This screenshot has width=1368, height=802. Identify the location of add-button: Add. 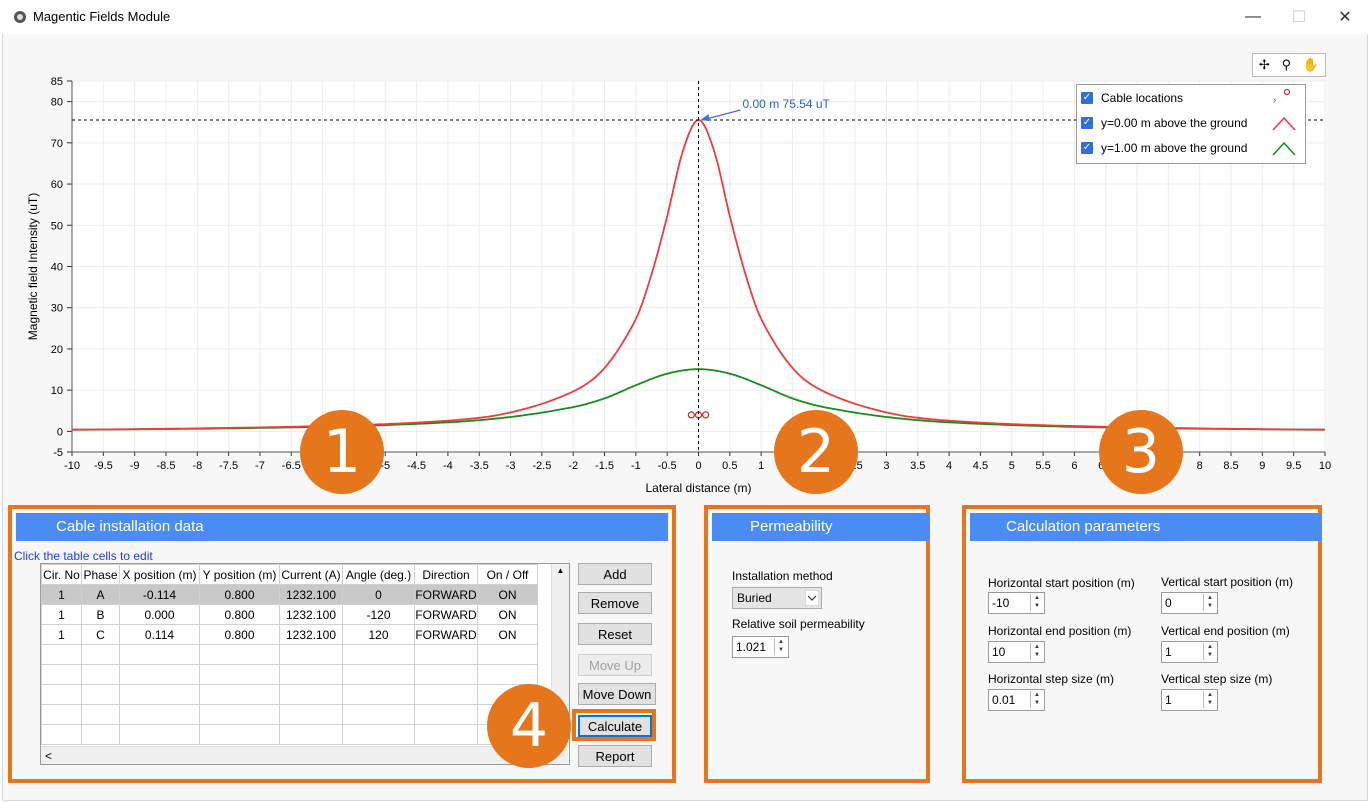
(615, 574).